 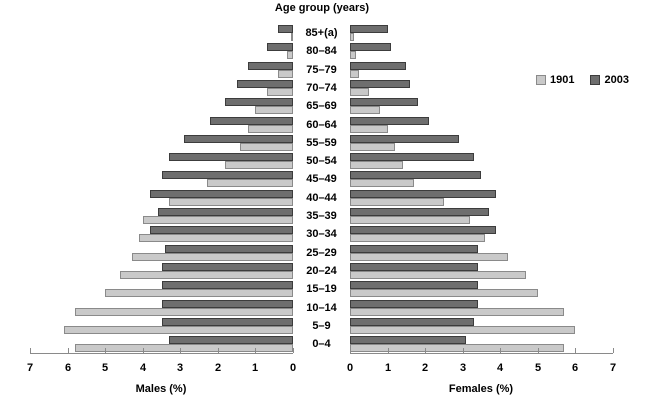 I want to click on males-axis-tick-label: 4, so click(x=143, y=368).